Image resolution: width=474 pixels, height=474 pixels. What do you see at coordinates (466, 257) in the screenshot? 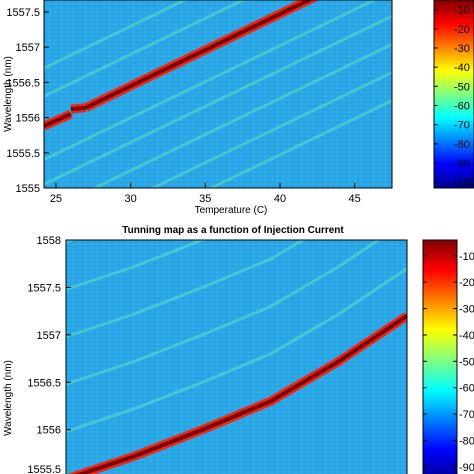
I see `colorbar-2-tick-label: -10` at bounding box center [466, 257].